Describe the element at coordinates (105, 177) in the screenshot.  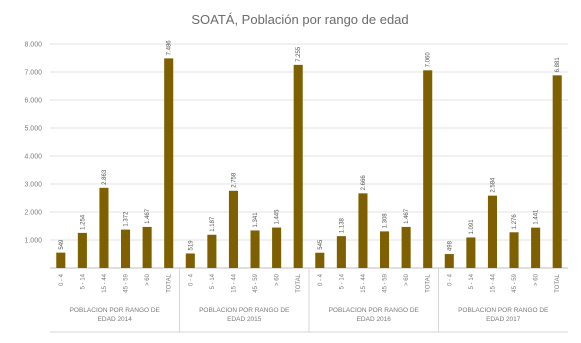
I see `data-label: 2.863` at that location.